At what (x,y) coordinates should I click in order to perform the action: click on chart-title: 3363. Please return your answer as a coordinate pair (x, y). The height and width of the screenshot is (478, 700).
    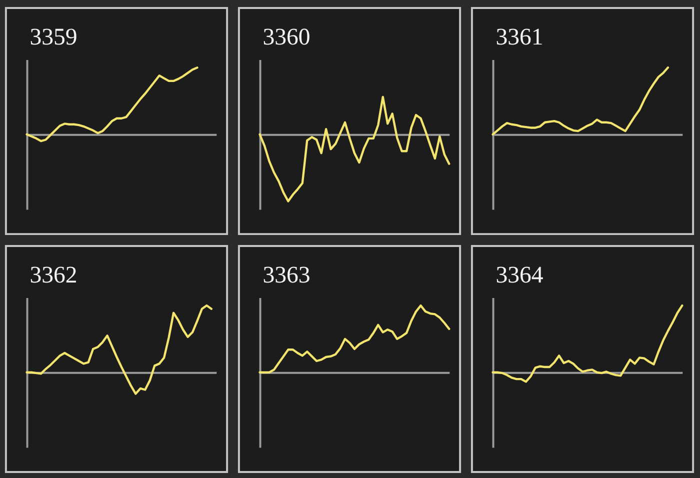
    Looking at the image, I should click on (286, 275).